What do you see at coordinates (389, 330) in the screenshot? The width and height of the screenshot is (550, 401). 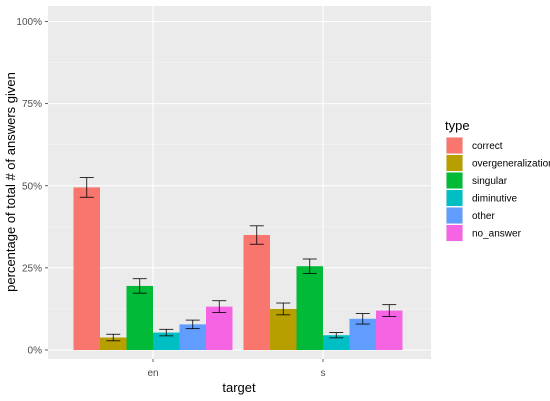 I see `bar-no_answer-s` at bounding box center [389, 330].